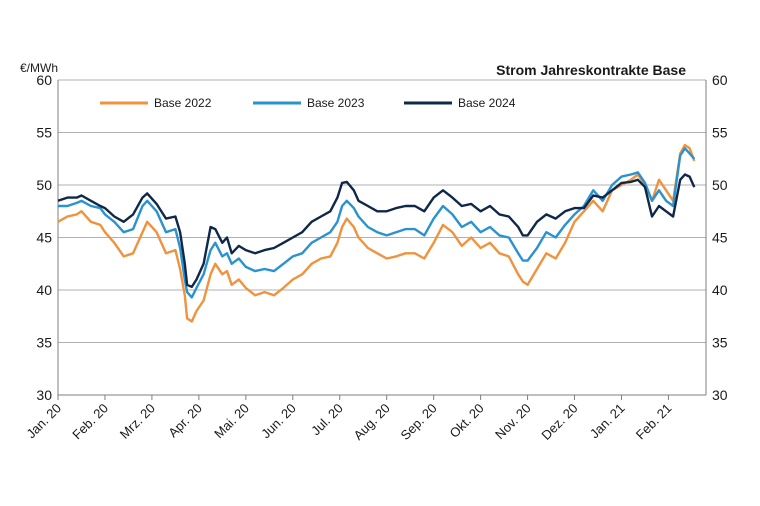 The height and width of the screenshot is (506, 760). Describe the element at coordinates (372, 422) in the screenshot. I see `x-tick-label: Aug. 20` at that location.